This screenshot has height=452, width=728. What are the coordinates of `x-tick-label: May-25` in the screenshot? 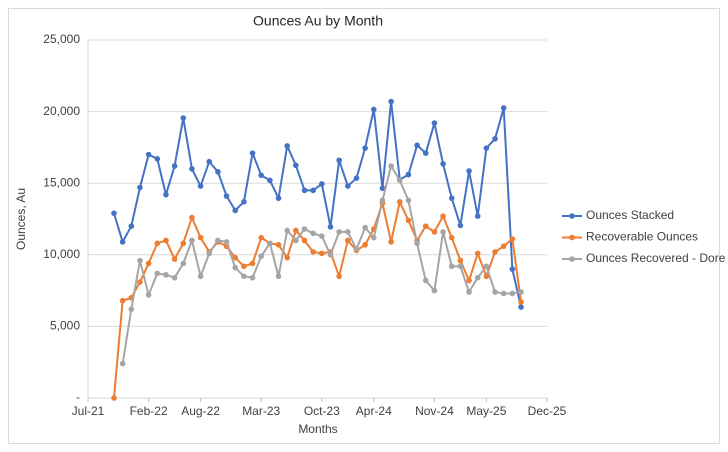 It's located at (486, 411).